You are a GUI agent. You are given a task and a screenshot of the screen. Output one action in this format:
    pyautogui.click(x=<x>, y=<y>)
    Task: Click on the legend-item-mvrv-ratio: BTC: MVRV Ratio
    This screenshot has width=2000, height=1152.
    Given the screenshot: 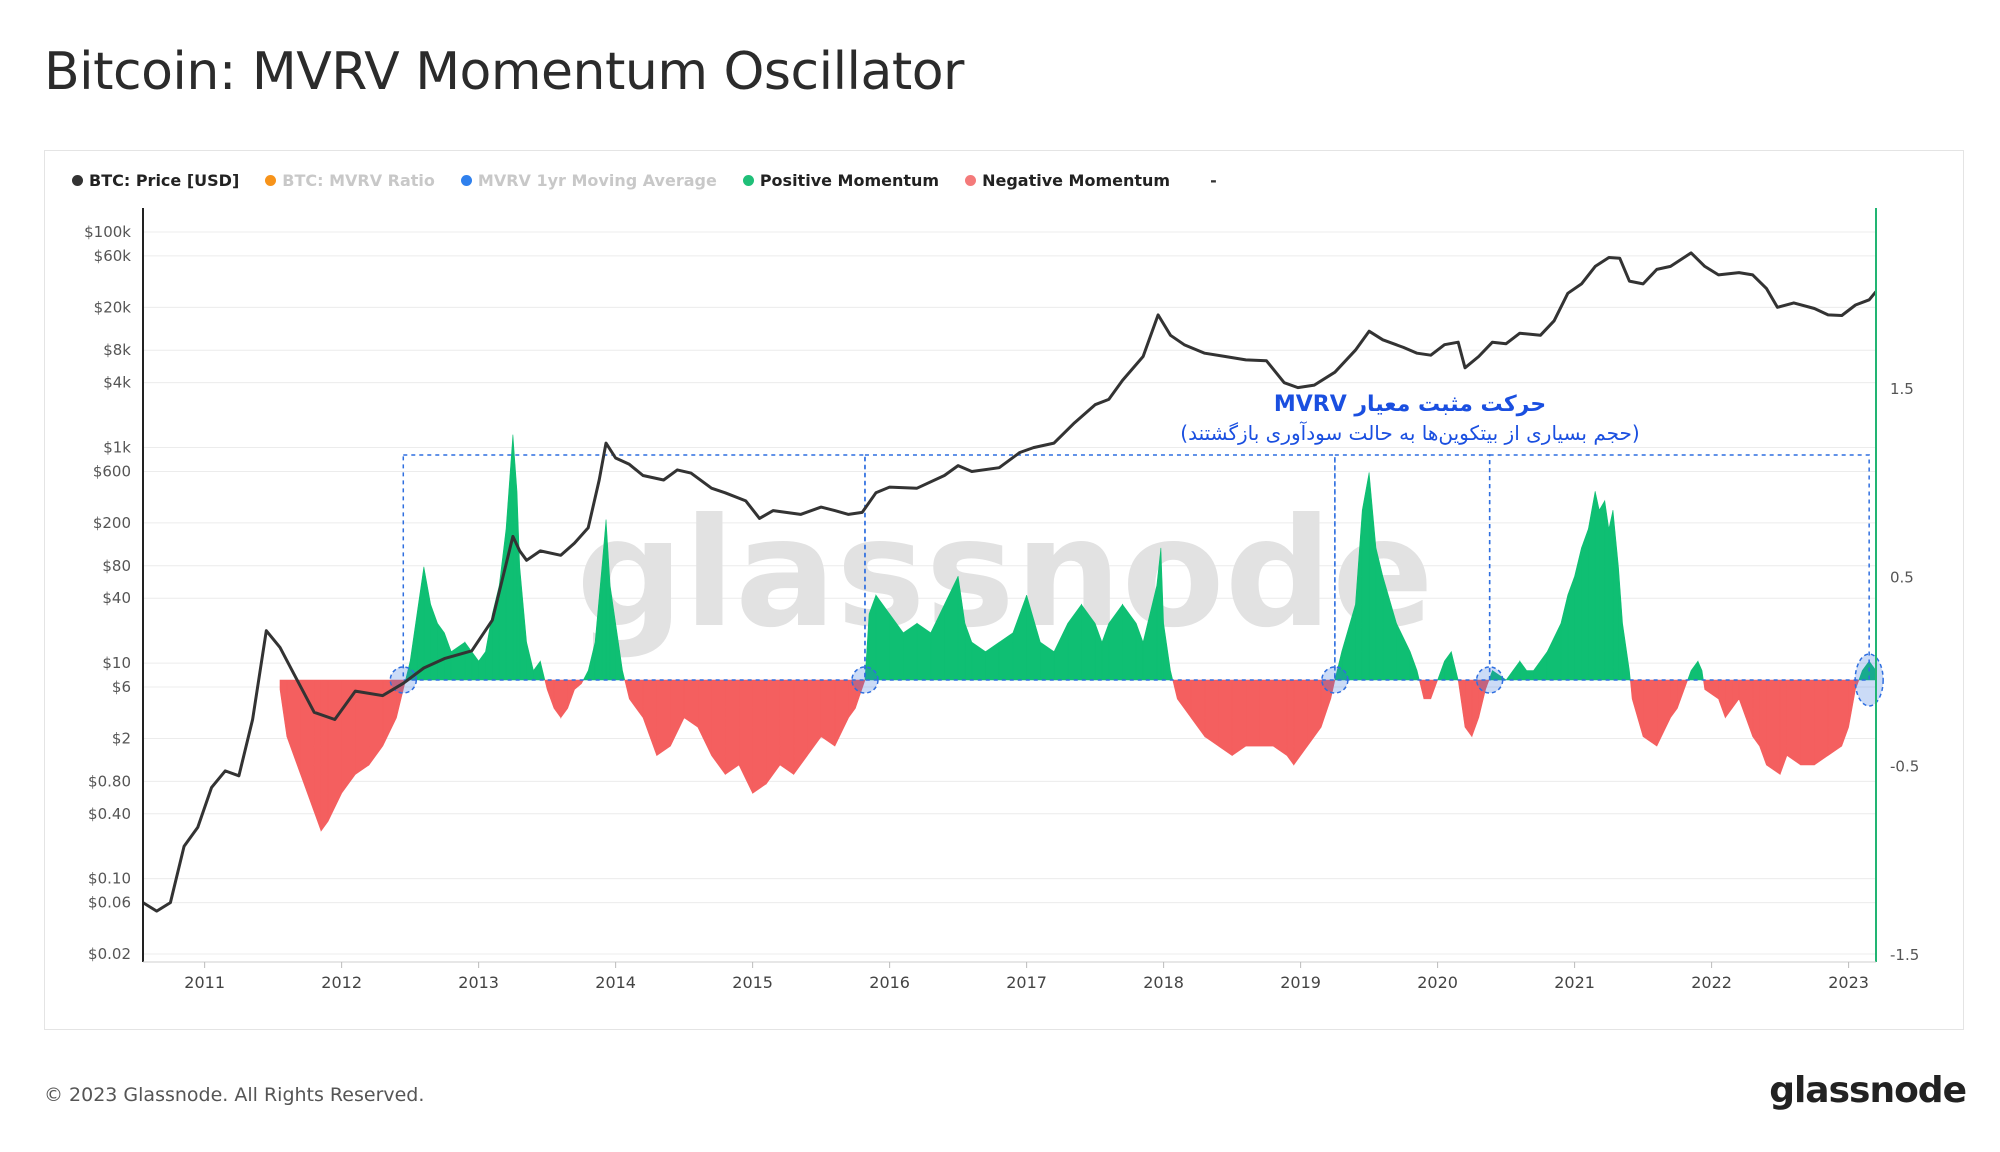 What is the action you would take?
    pyautogui.click(x=350, y=180)
    